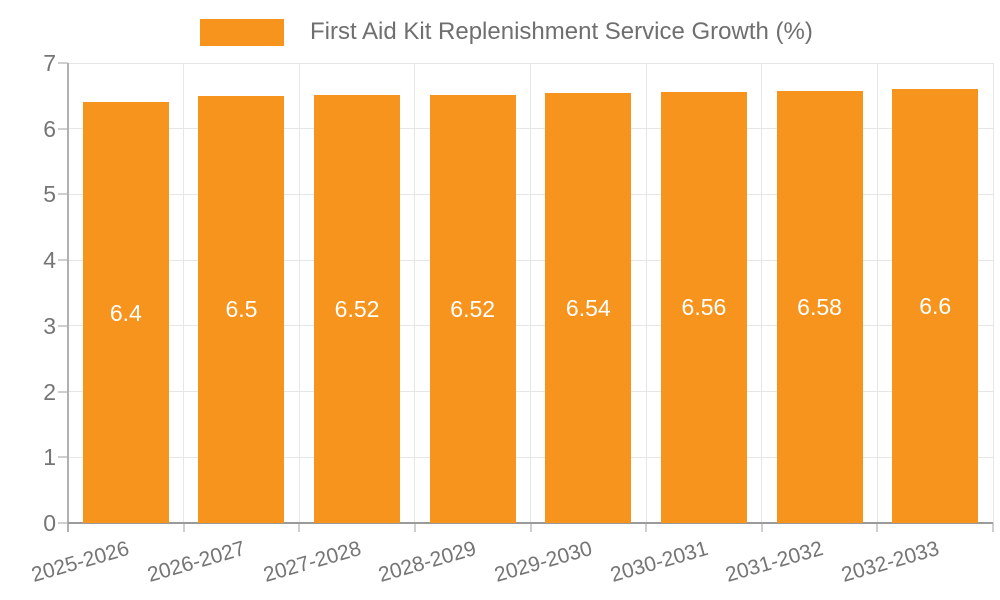  What do you see at coordinates (428, 562) in the screenshot?
I see `x-axis-tick-label: 2028-2029` at bounding box center [428, 562].